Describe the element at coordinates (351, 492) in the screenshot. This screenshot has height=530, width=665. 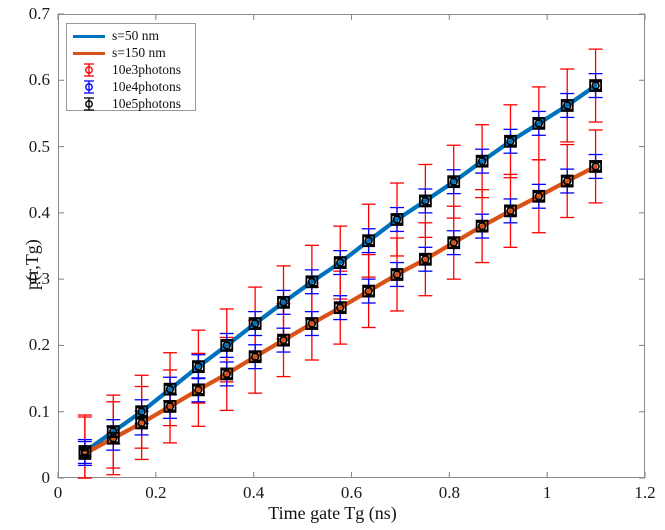
I see `x-tick-label: 0.6` at that location.